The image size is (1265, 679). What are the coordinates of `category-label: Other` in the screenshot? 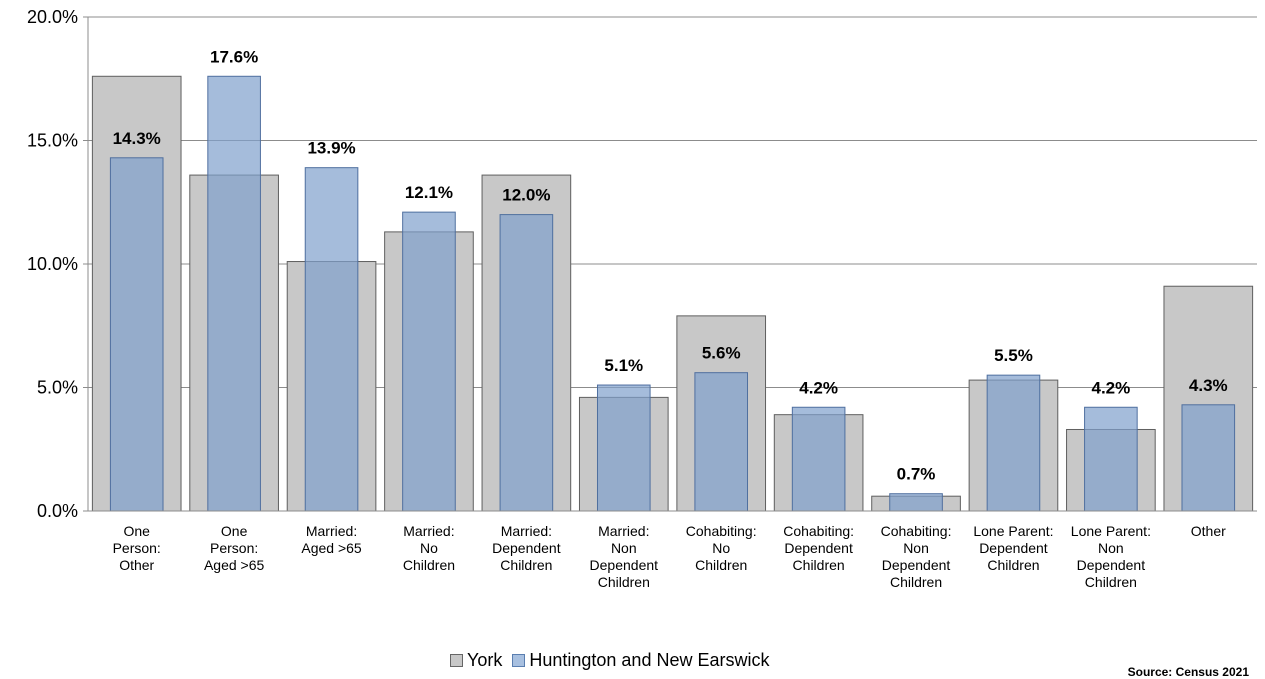 It's located at (1208, 531).